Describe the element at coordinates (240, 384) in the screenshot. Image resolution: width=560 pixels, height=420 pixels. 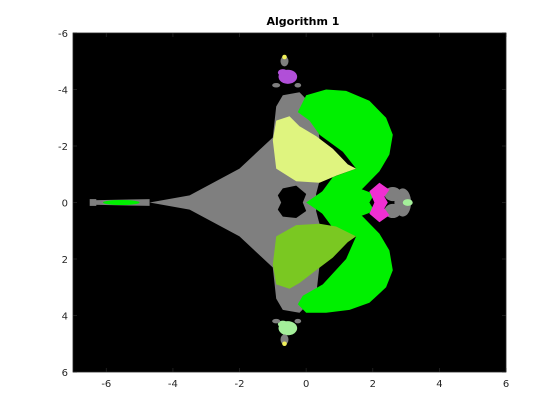
I see `x-tick-label: -2` at that location.